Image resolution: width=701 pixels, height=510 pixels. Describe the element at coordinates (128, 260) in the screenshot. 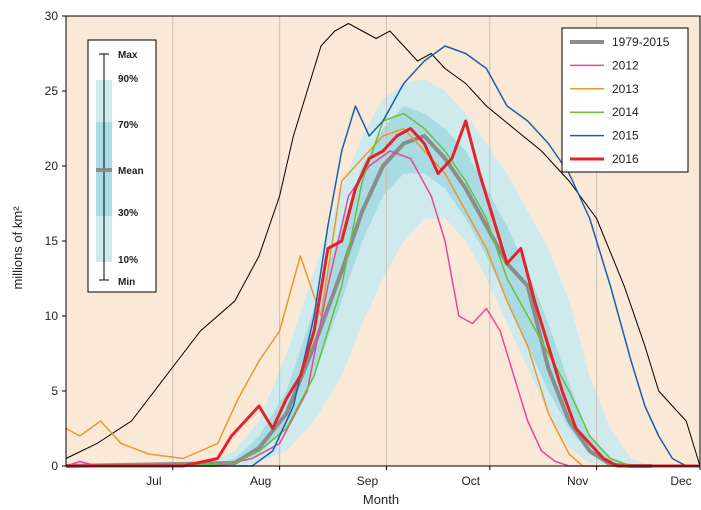

I see `band-legend-label-p10: 10%` at that location.